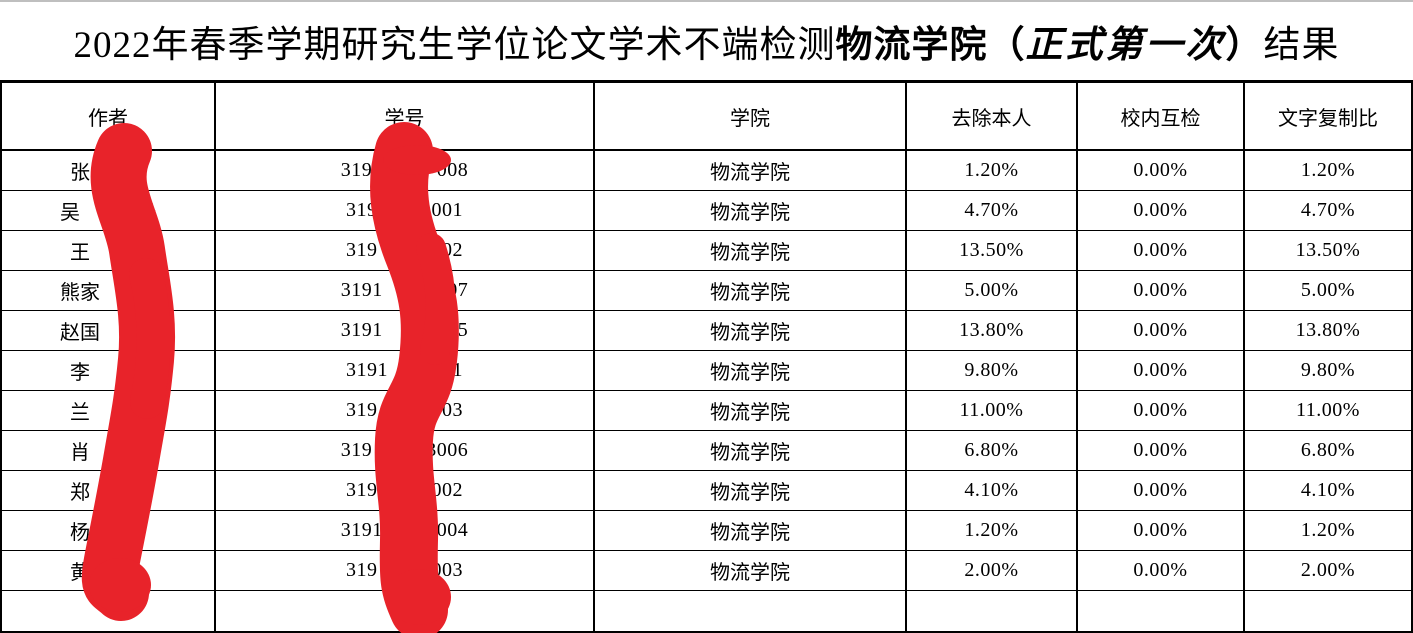  What do you see at coordinates (1328, 450) in the screenshot?
I see `copy-ratio-cell: 6.80%` at bounding box center [1328, 450].